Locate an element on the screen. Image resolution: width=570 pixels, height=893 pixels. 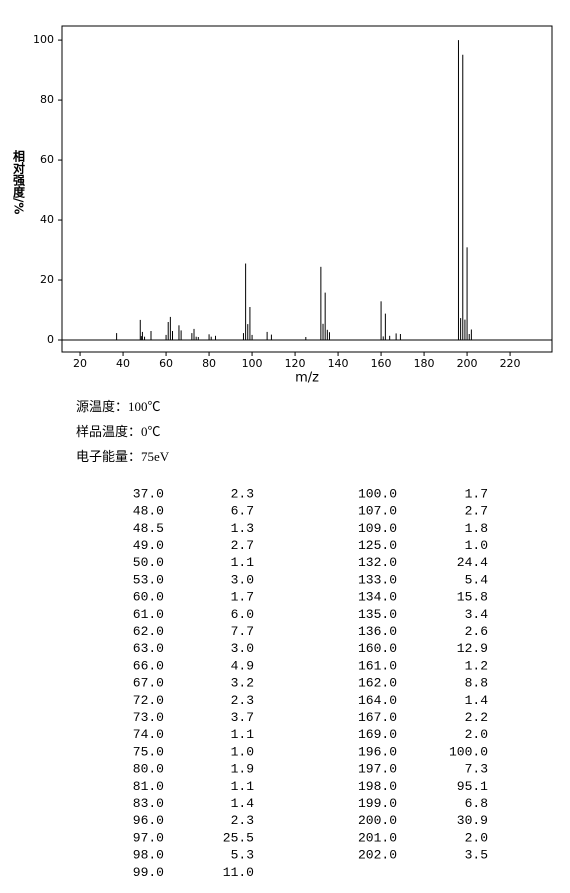
table-mz: 48.5 is located at coordinates (148, 528).